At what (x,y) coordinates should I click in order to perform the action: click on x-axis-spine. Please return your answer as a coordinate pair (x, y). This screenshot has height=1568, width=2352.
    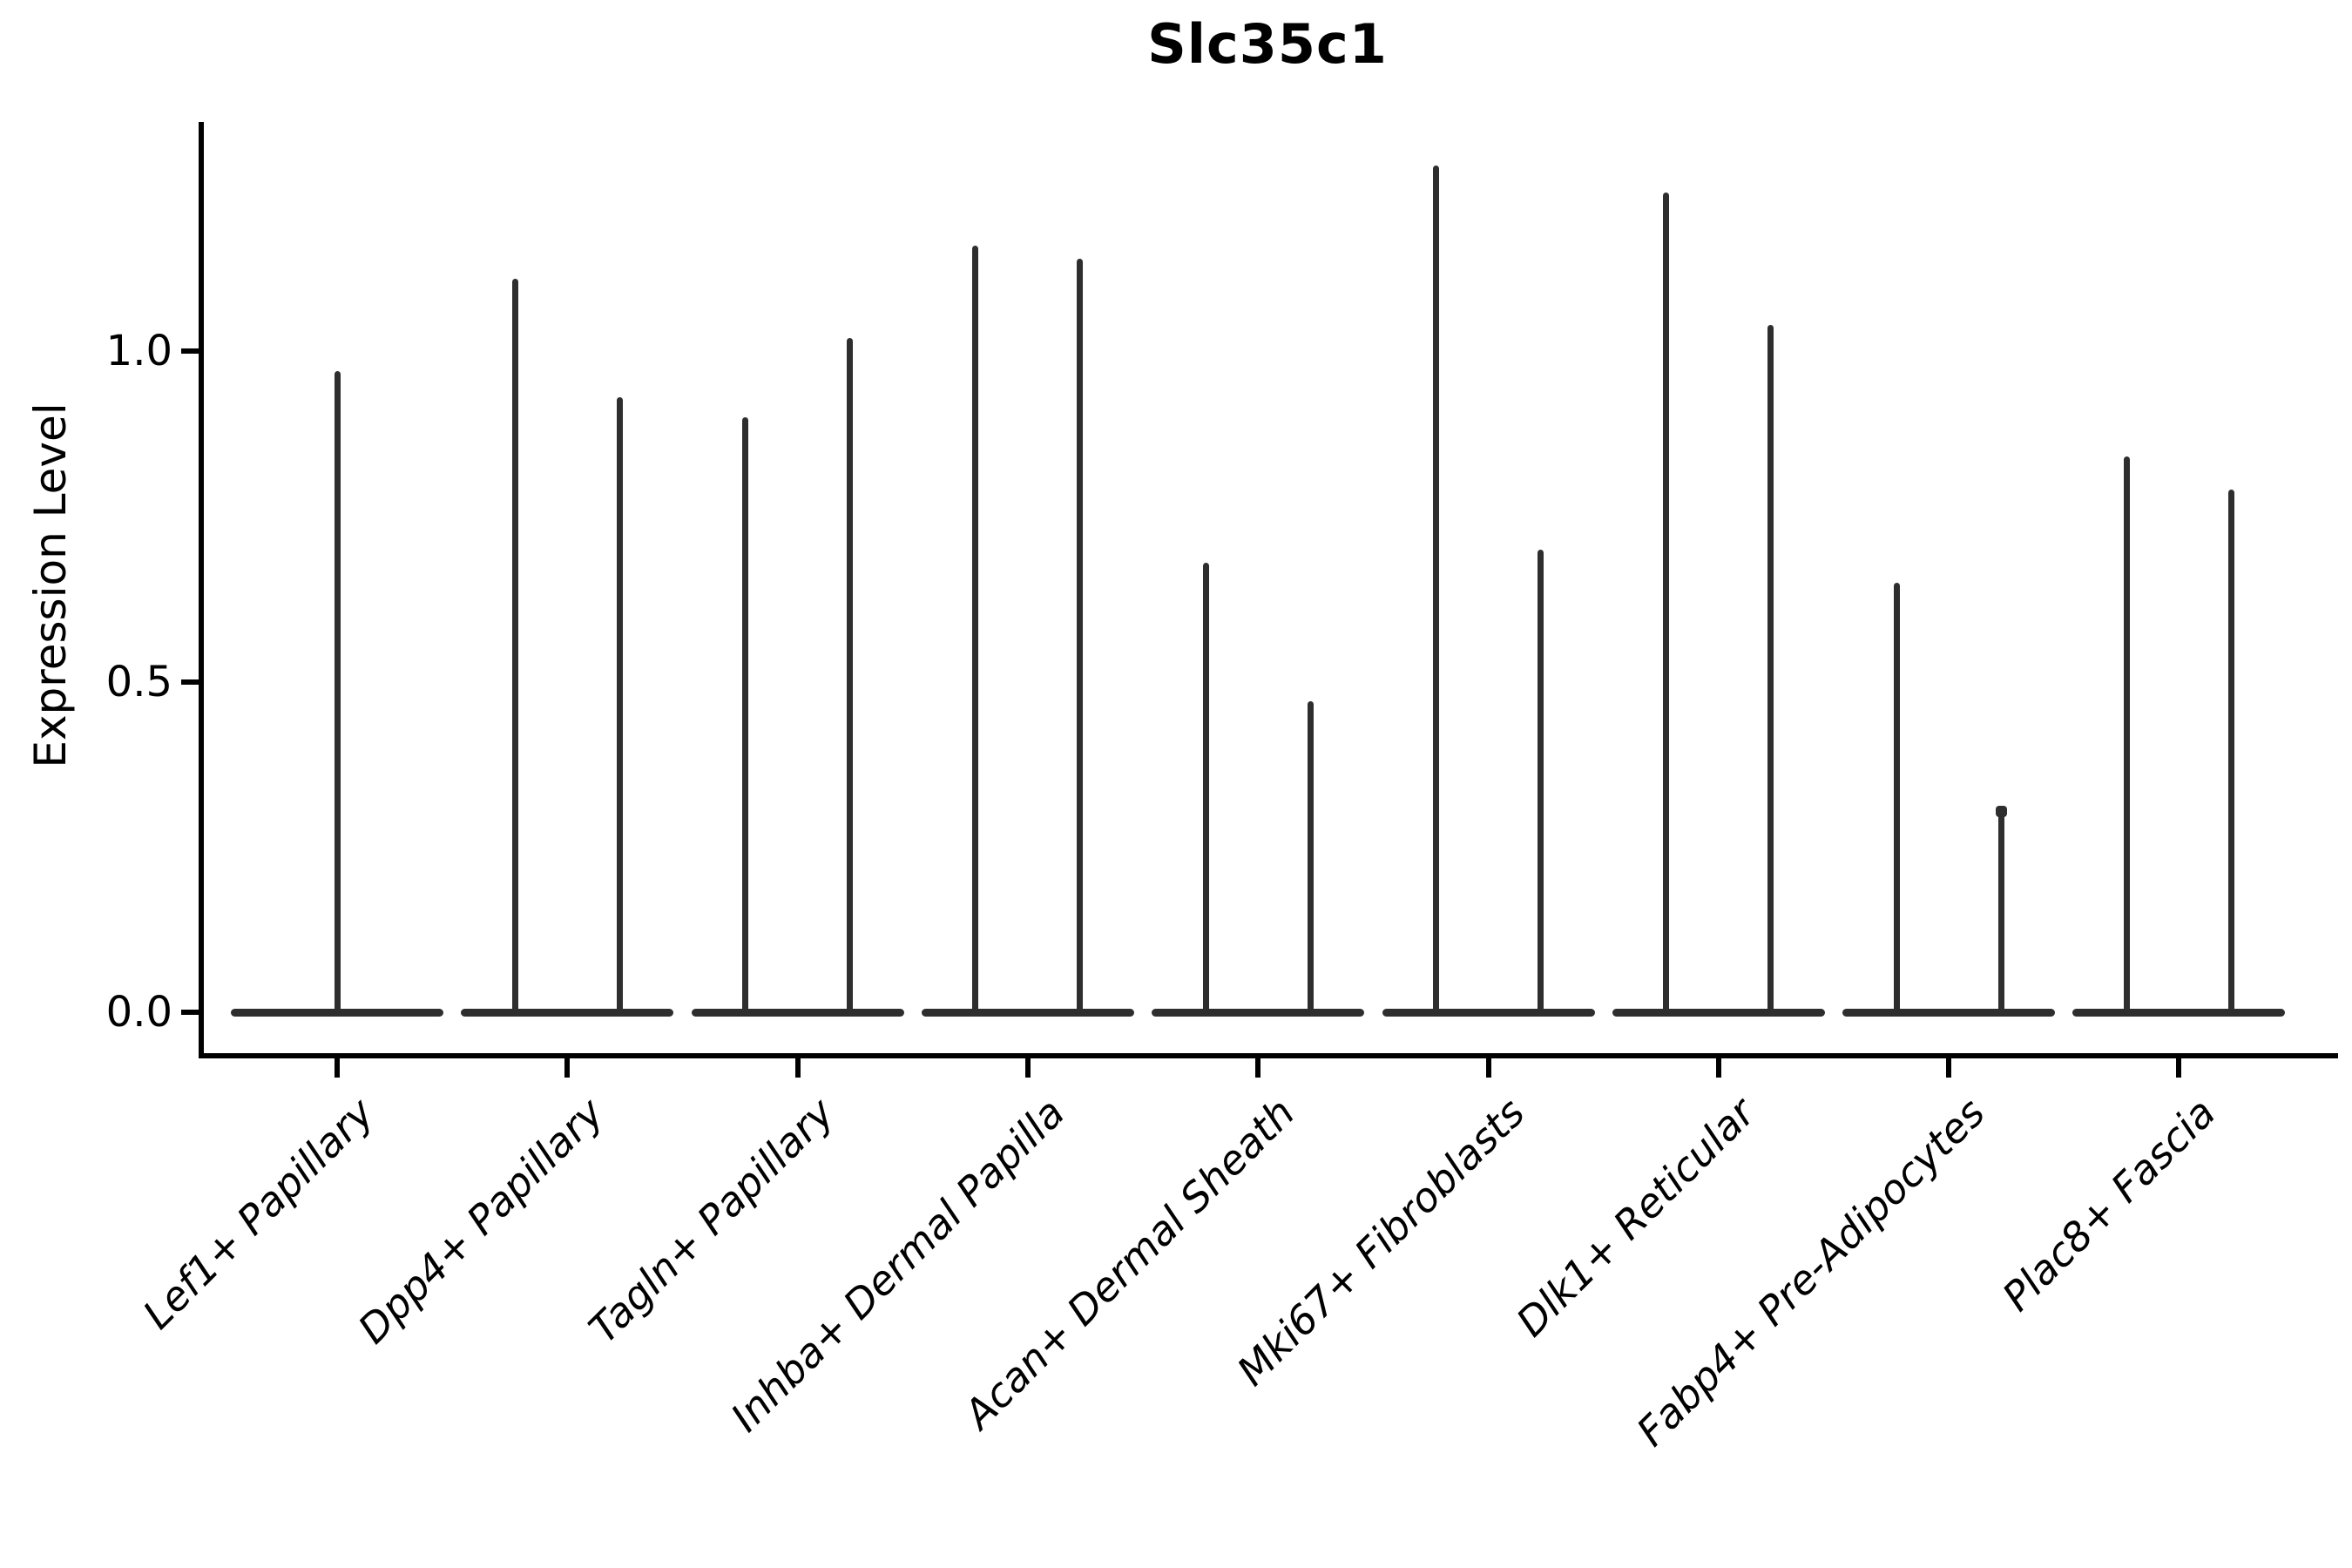
    Looking at the image, I should click on (1268, 1055).